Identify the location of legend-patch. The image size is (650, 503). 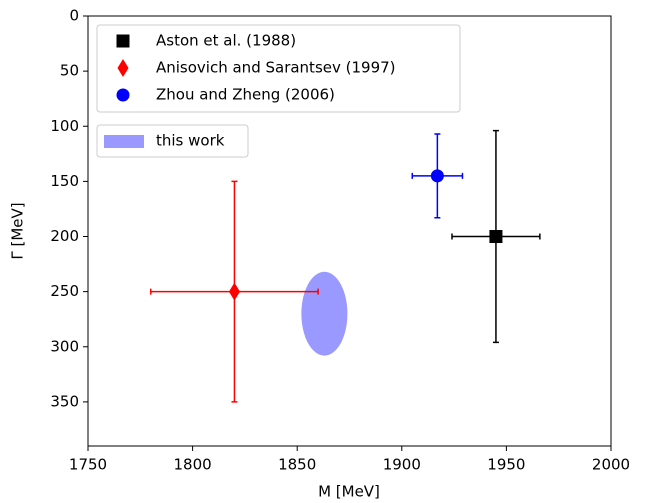
(124, 141).